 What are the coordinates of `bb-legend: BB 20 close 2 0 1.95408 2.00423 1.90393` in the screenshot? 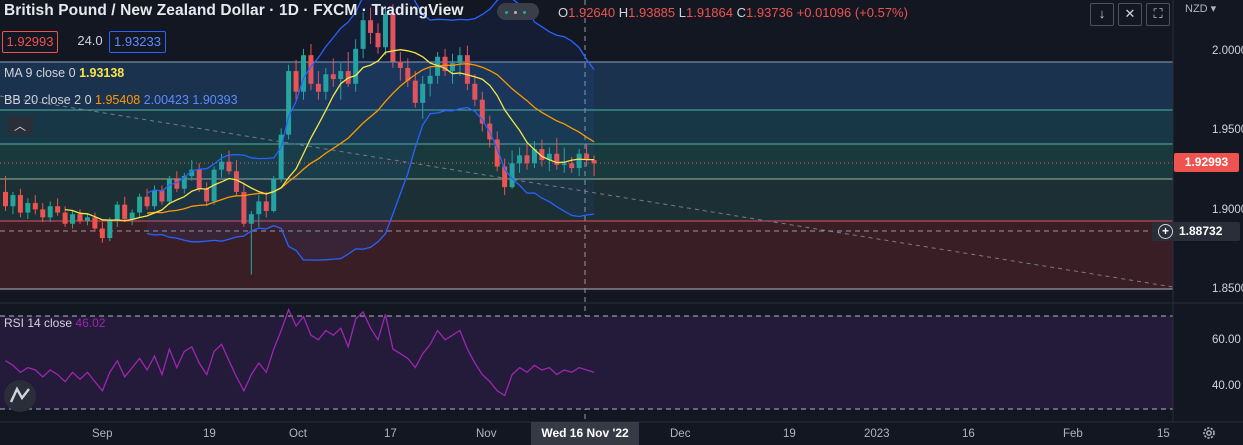 It's located at (121, 100).